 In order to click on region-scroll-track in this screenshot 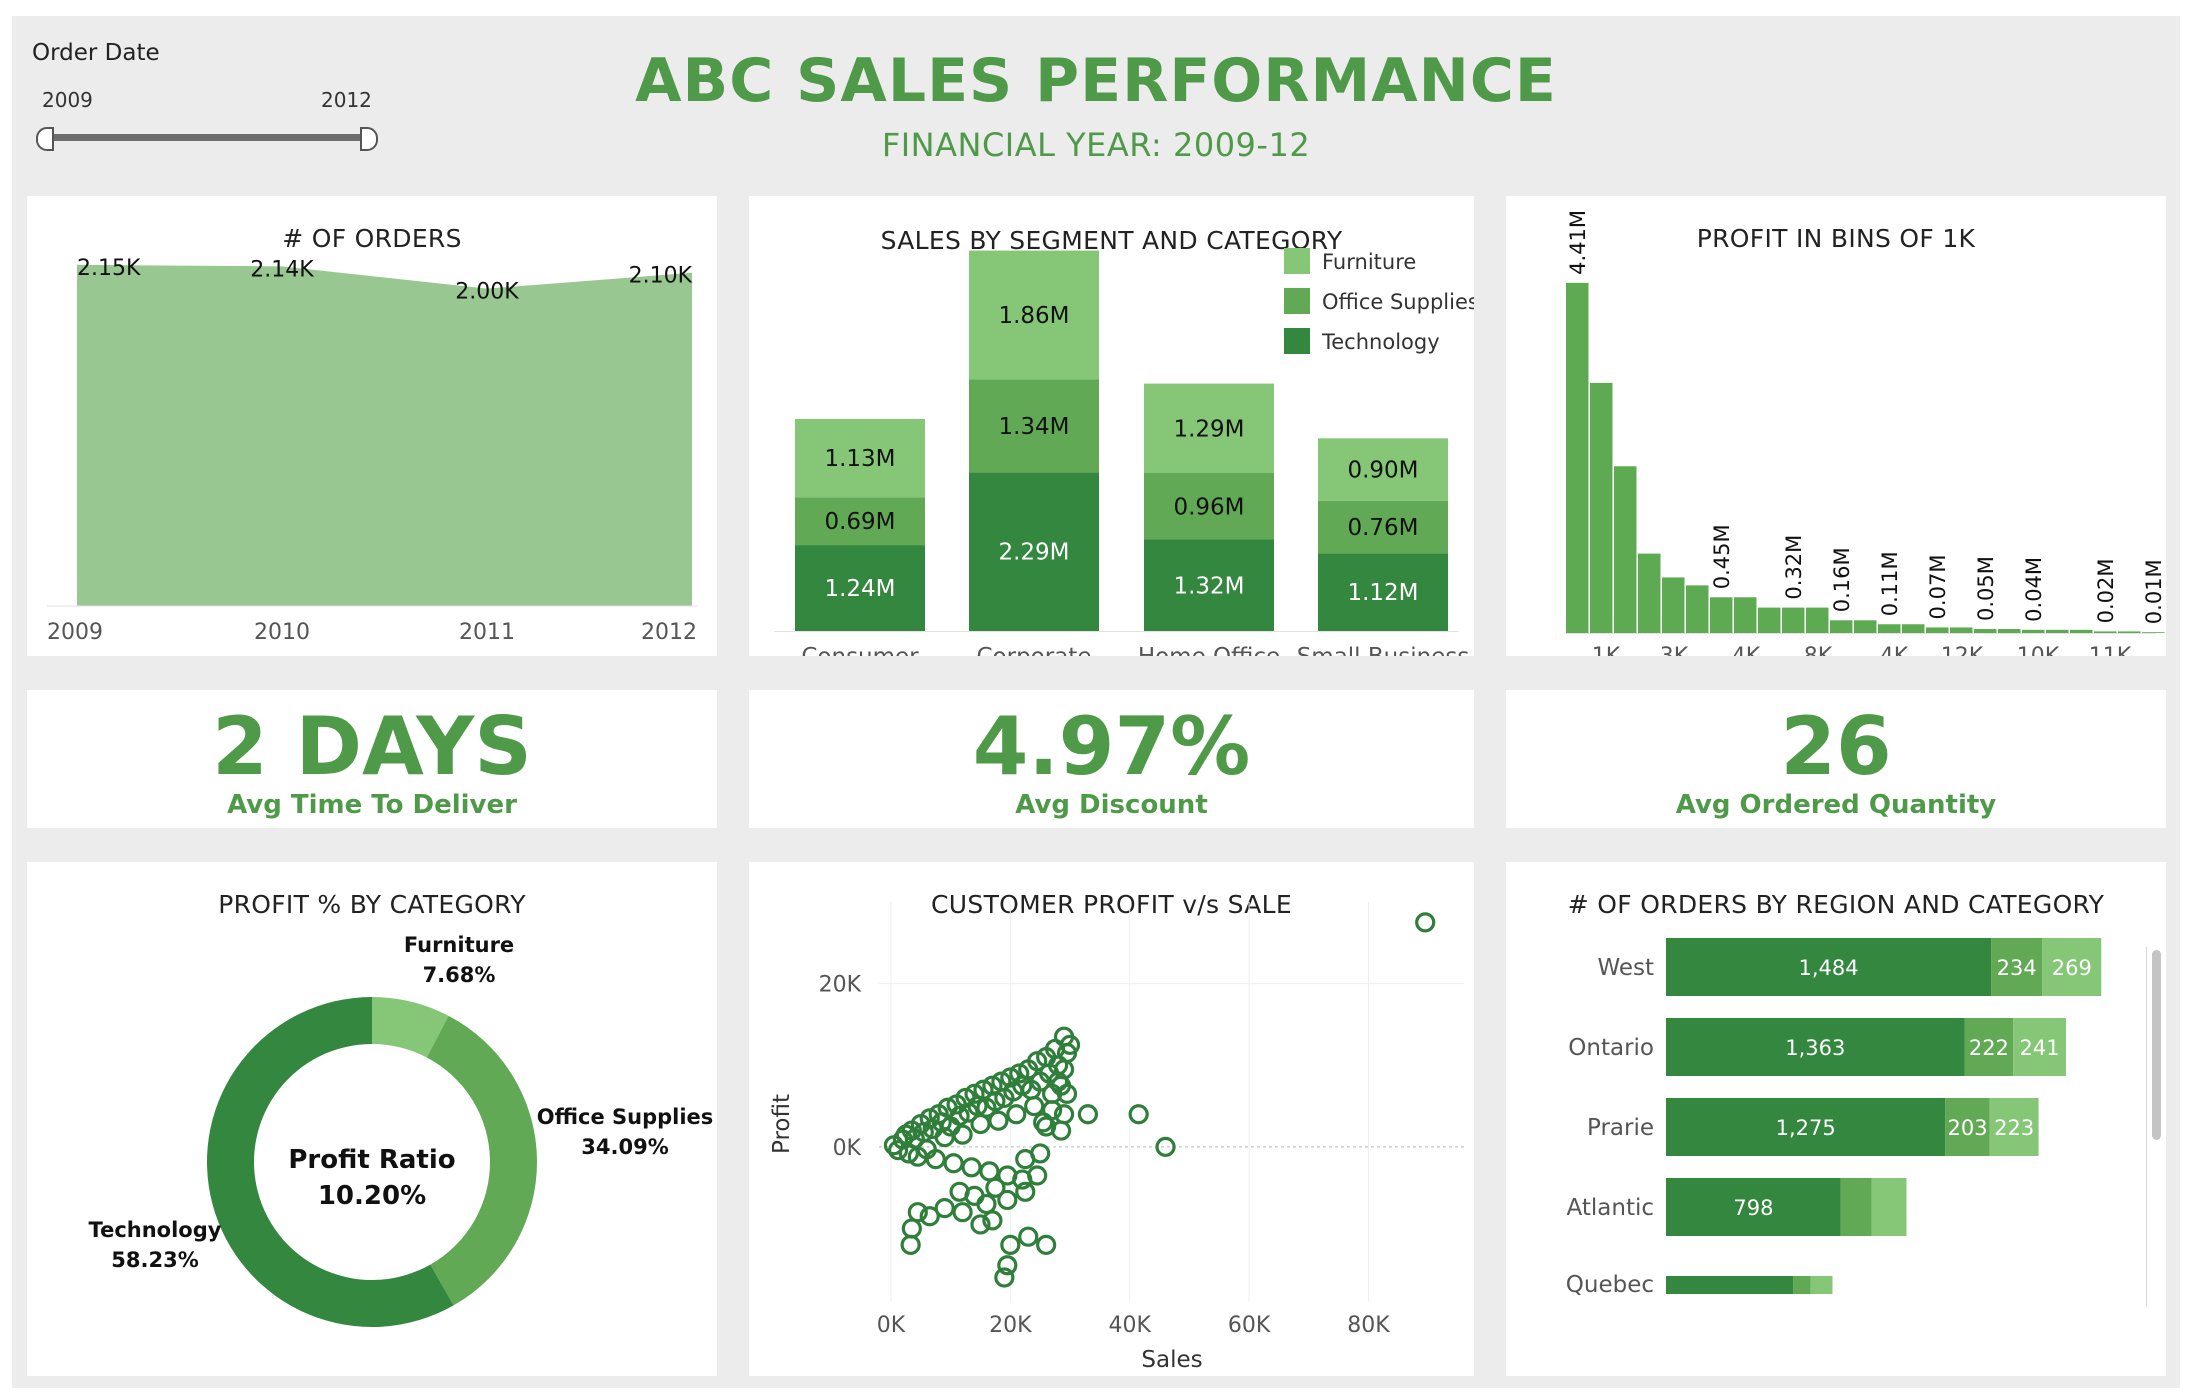, I will do `click(2146, 1127)`.